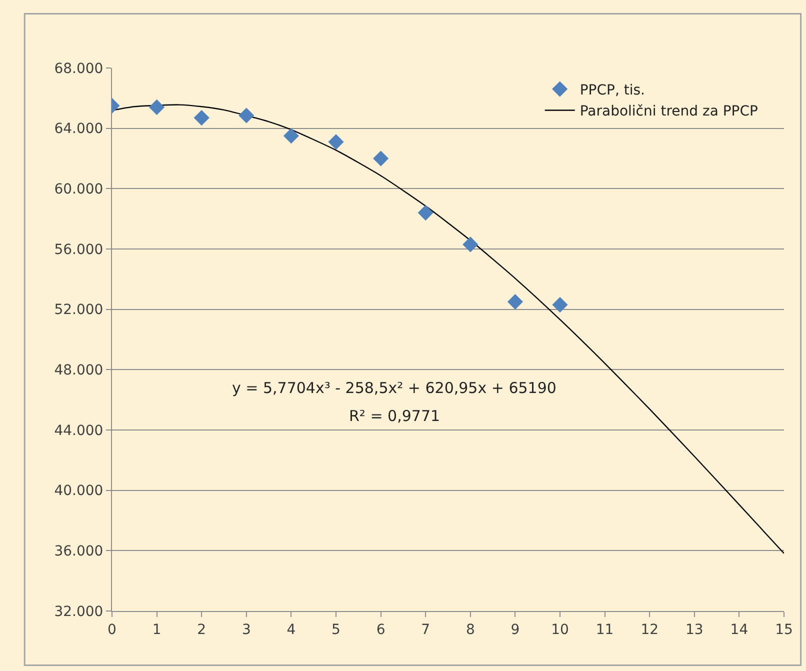 The height and width of the screenshot is (671, 806). Describe the element at coordinates (425, 630) in the screenshot. I see `x-tick-label: 7` at that location.